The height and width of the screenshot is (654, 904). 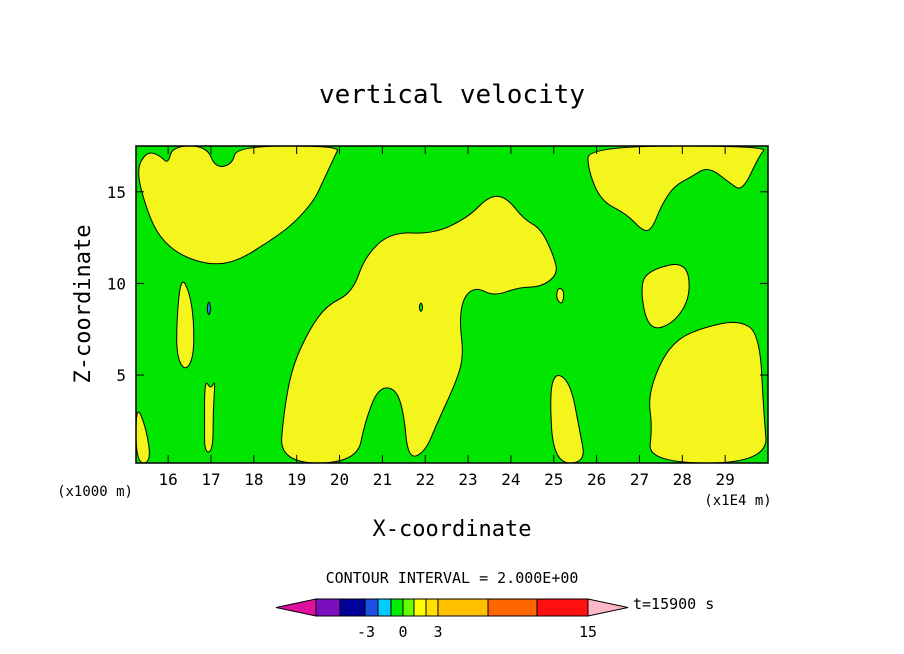 I want to click on y-axis-label: Z-coordinate, so click(x=83, y=304).